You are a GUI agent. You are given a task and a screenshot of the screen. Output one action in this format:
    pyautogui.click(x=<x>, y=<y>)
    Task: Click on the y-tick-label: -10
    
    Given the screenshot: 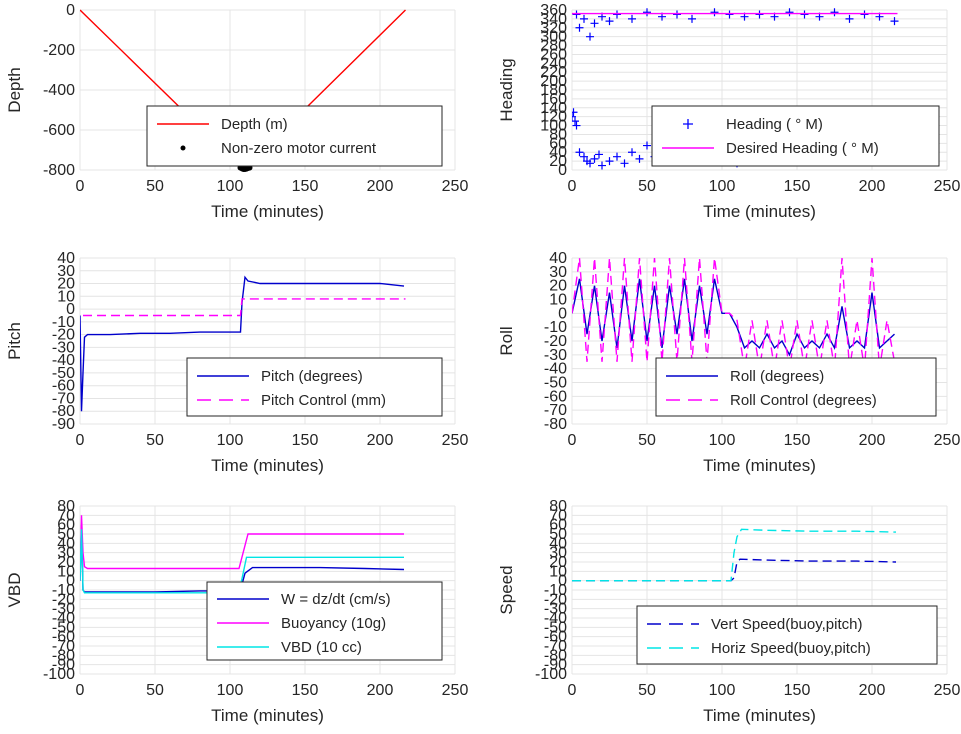 What is the action you would take?
    pyautogui.click(x=555, y=327)
    